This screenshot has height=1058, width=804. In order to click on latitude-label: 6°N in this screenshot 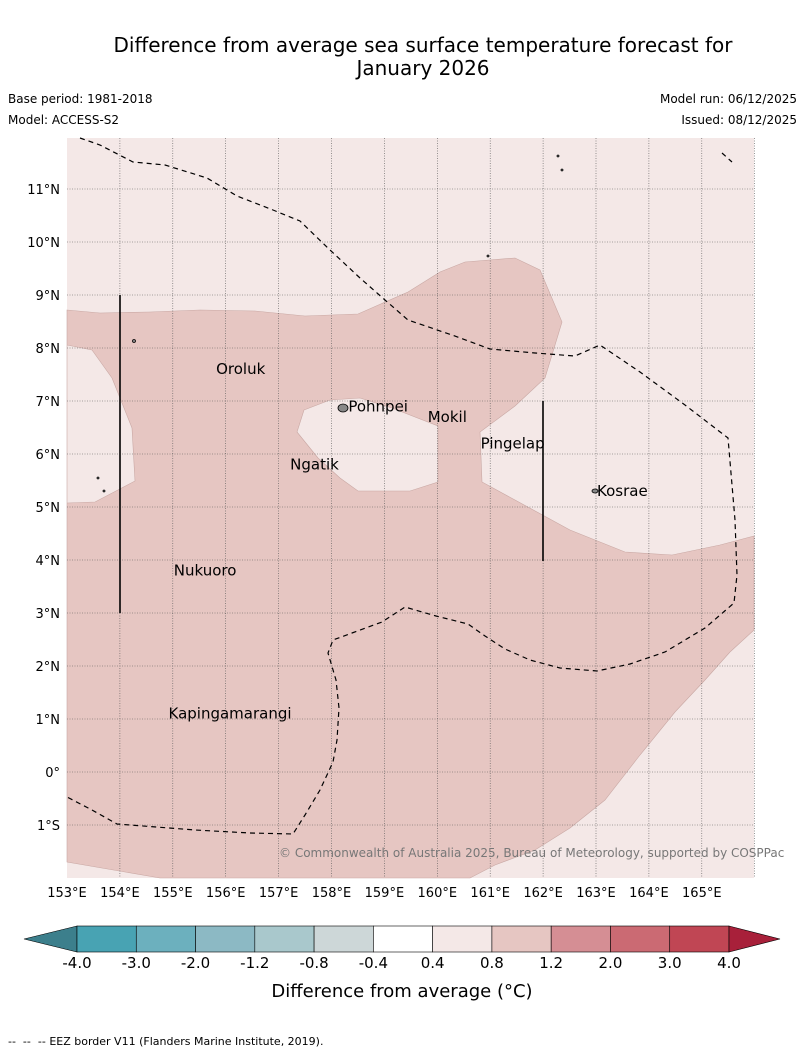, I will do `click(48, 455)`.